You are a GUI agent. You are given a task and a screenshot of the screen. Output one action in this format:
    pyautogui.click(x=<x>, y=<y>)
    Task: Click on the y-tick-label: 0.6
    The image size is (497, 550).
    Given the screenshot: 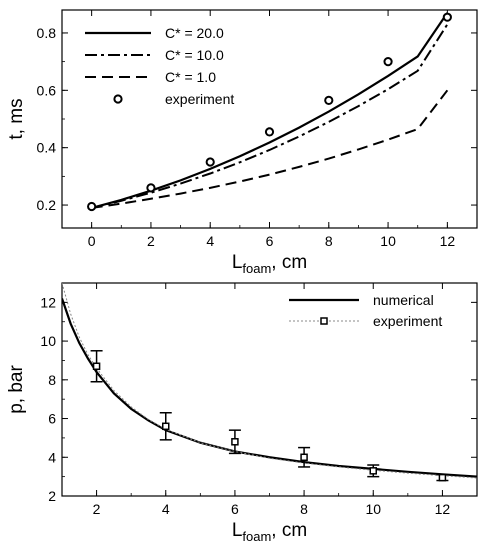 What is the action you would take?
    pyautogui.click(x=47, y=90)
    